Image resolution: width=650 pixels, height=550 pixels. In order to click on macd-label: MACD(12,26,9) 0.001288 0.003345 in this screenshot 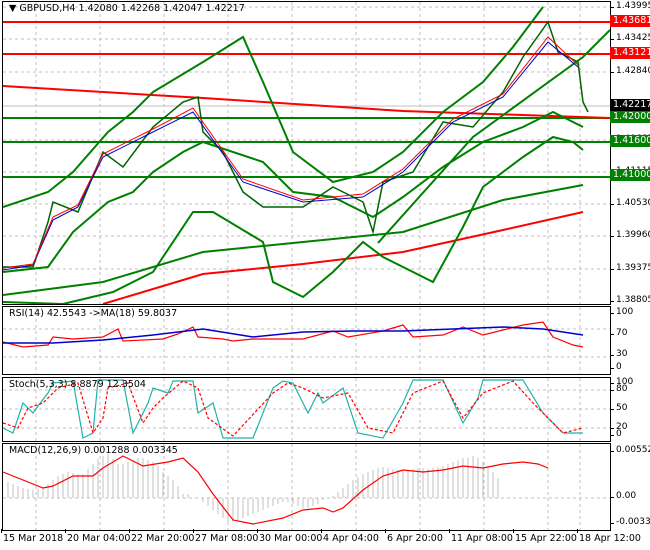, I will do `click(93, 450)`.